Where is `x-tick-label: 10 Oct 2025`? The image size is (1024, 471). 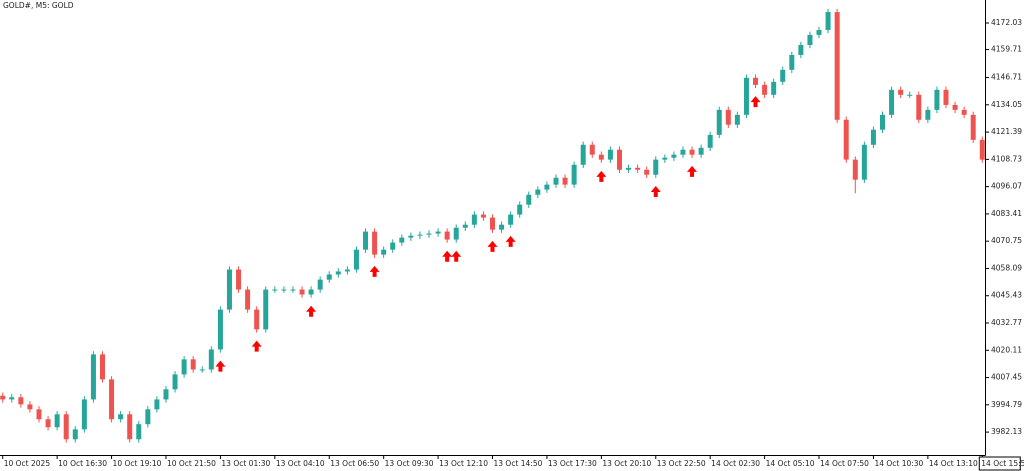
x-tick-label: 10 Oct 2025 is located at coordinates (27, 463).